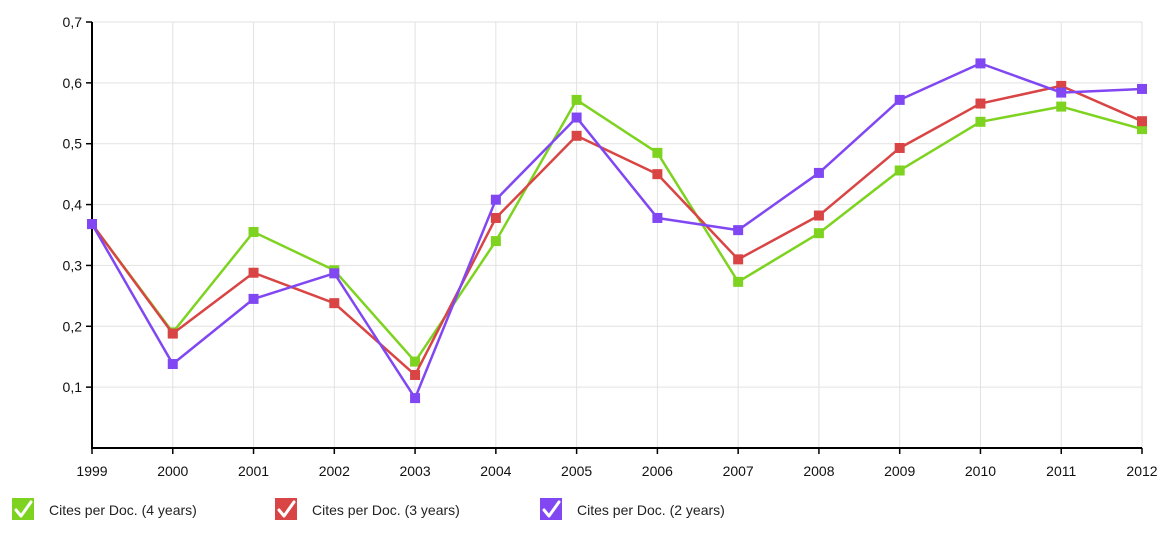 This screenshot has height=533, width=1163. What do you see at coordinates (73, 205) in the screenshot?
I see `y-tick-label: 0,4` at bounding box center [73, 205].